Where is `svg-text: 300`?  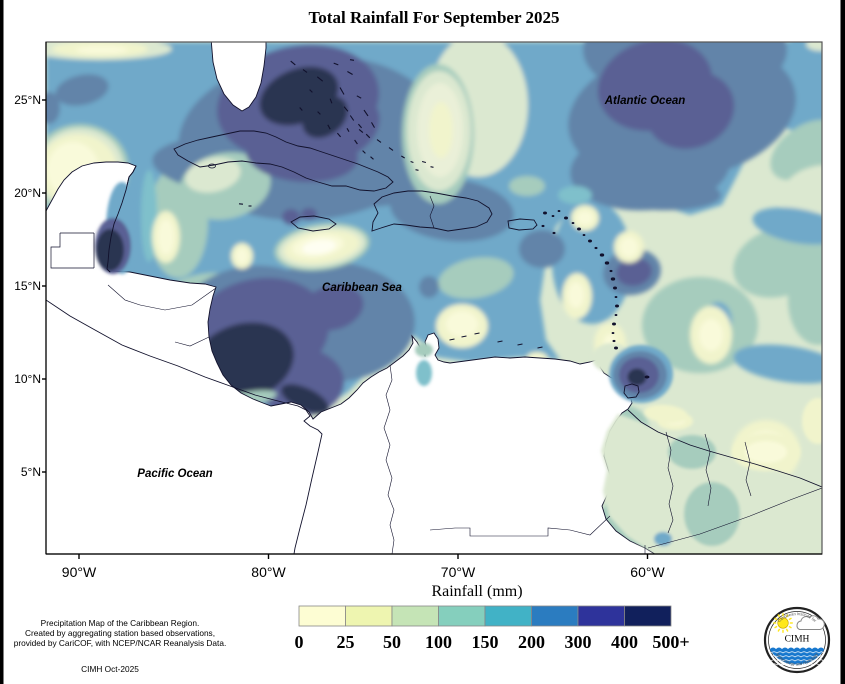
svg-text: 300 is located at coordinates (578, 642).